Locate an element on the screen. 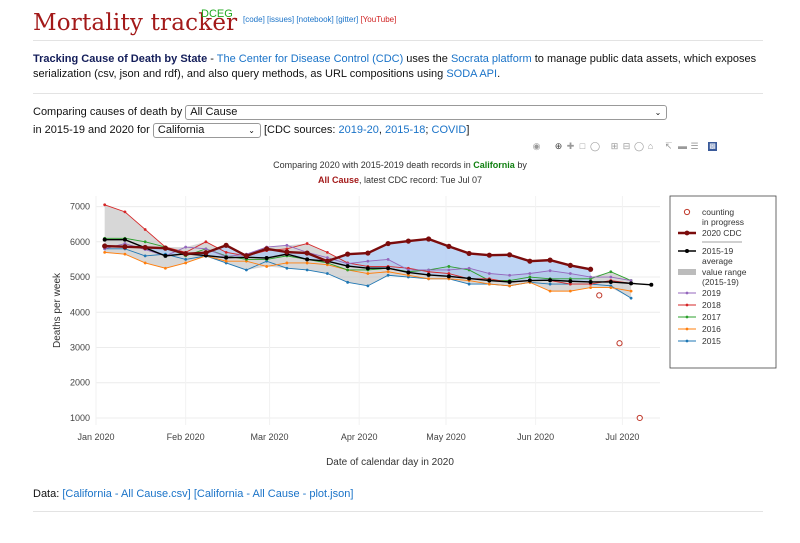  chevron-down-icon: ⌄ is located at coordinates (658, 112).